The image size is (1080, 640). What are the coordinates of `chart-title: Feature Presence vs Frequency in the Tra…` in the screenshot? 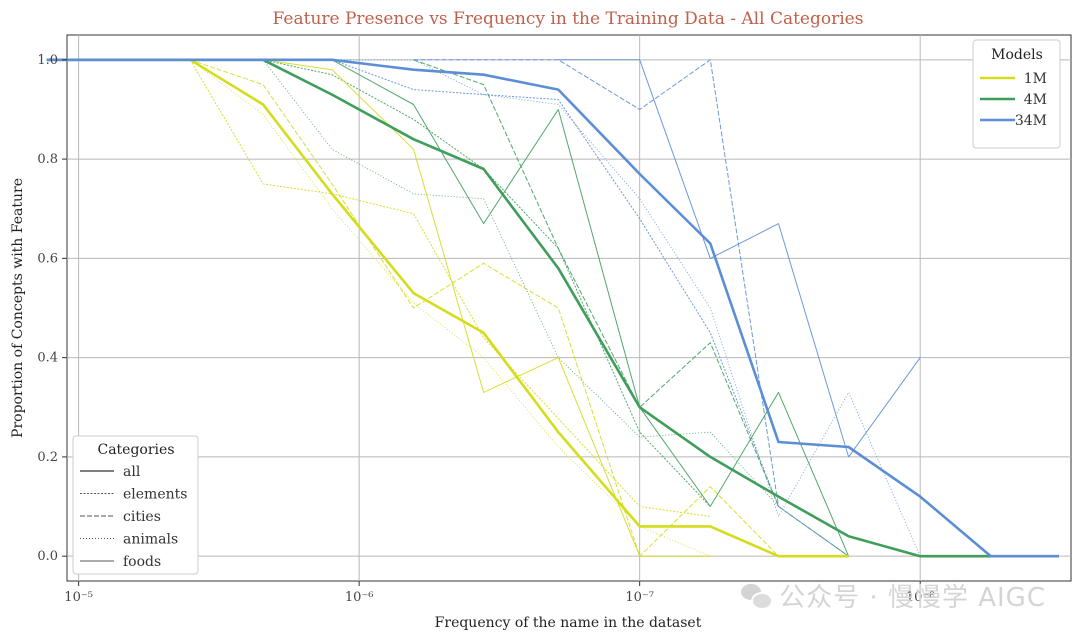 It's located at (568, 19).